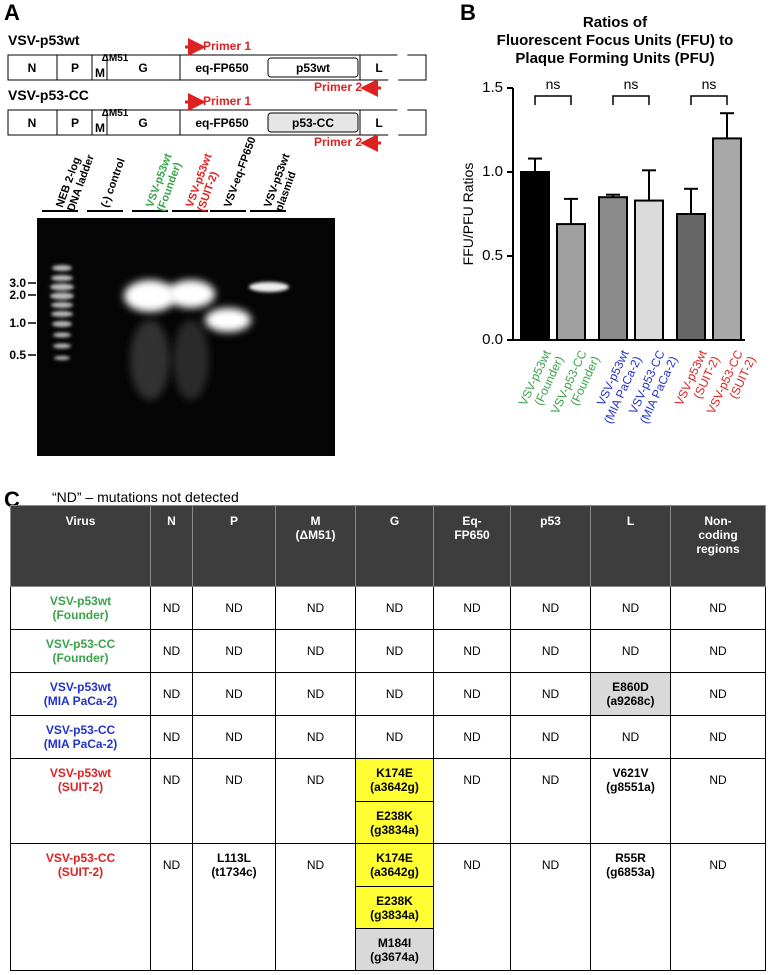 This screenshot has width=773, height=975. Describe the element at coordinates (492, 87) in the screenshot. I see `y-tick-label: 1.5` at that location.